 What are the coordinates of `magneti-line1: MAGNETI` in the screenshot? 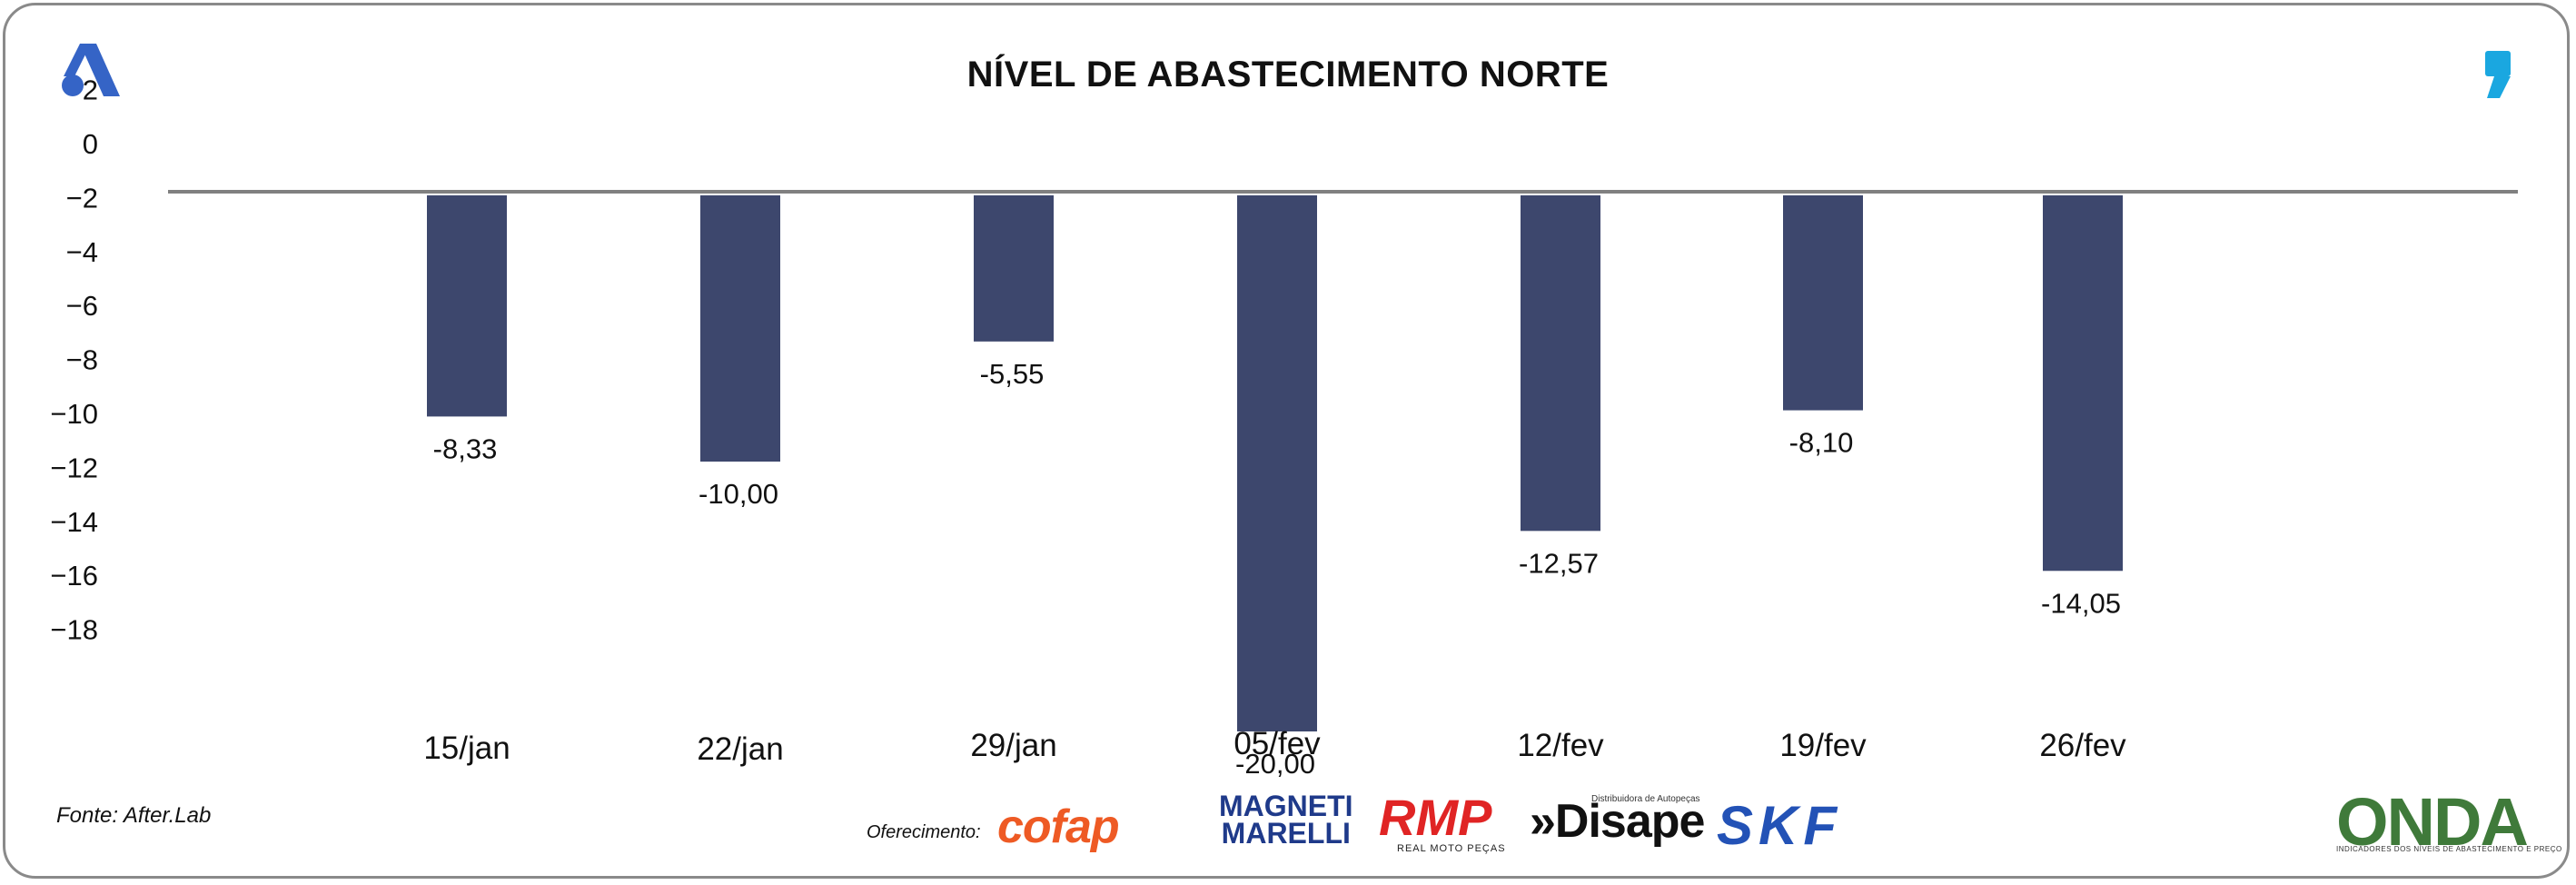 It's located at (1286, 806).